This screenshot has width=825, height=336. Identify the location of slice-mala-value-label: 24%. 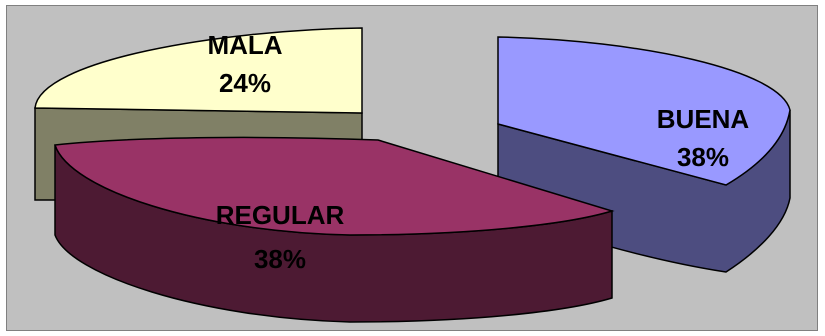
(245, 83).